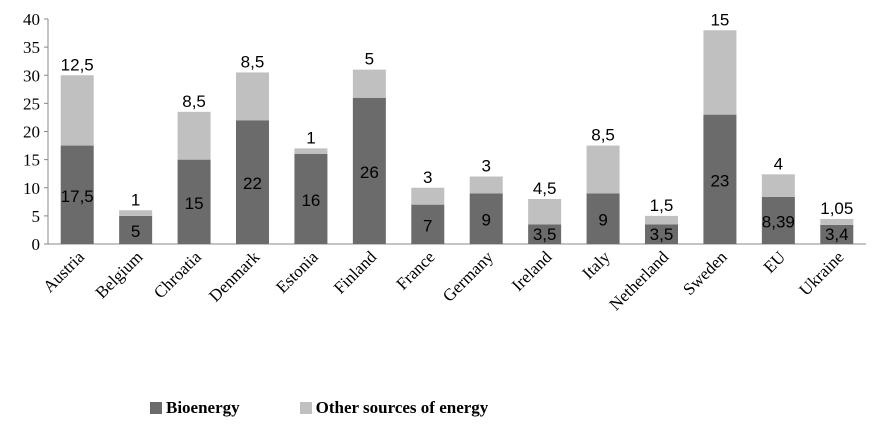 The image size is (878, 425). I want to click on data-label-bioenergy: 22, so click(252, 183).